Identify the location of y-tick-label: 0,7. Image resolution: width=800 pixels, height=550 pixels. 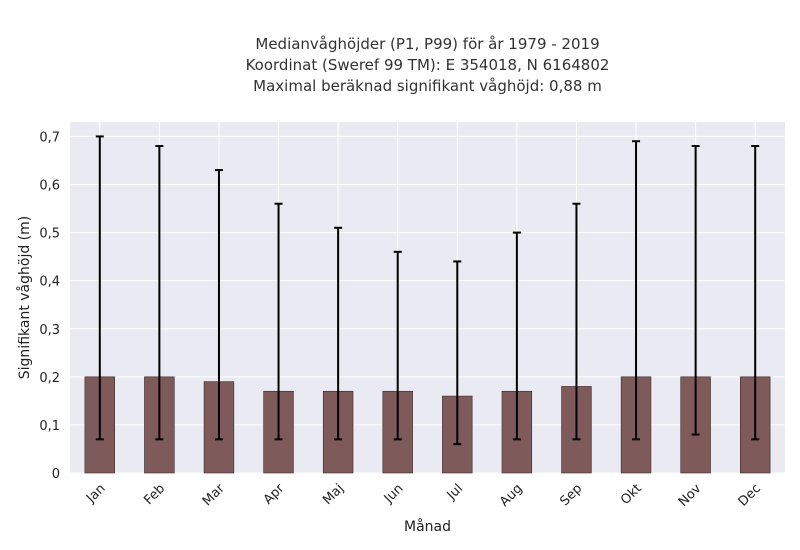
(49, 137).